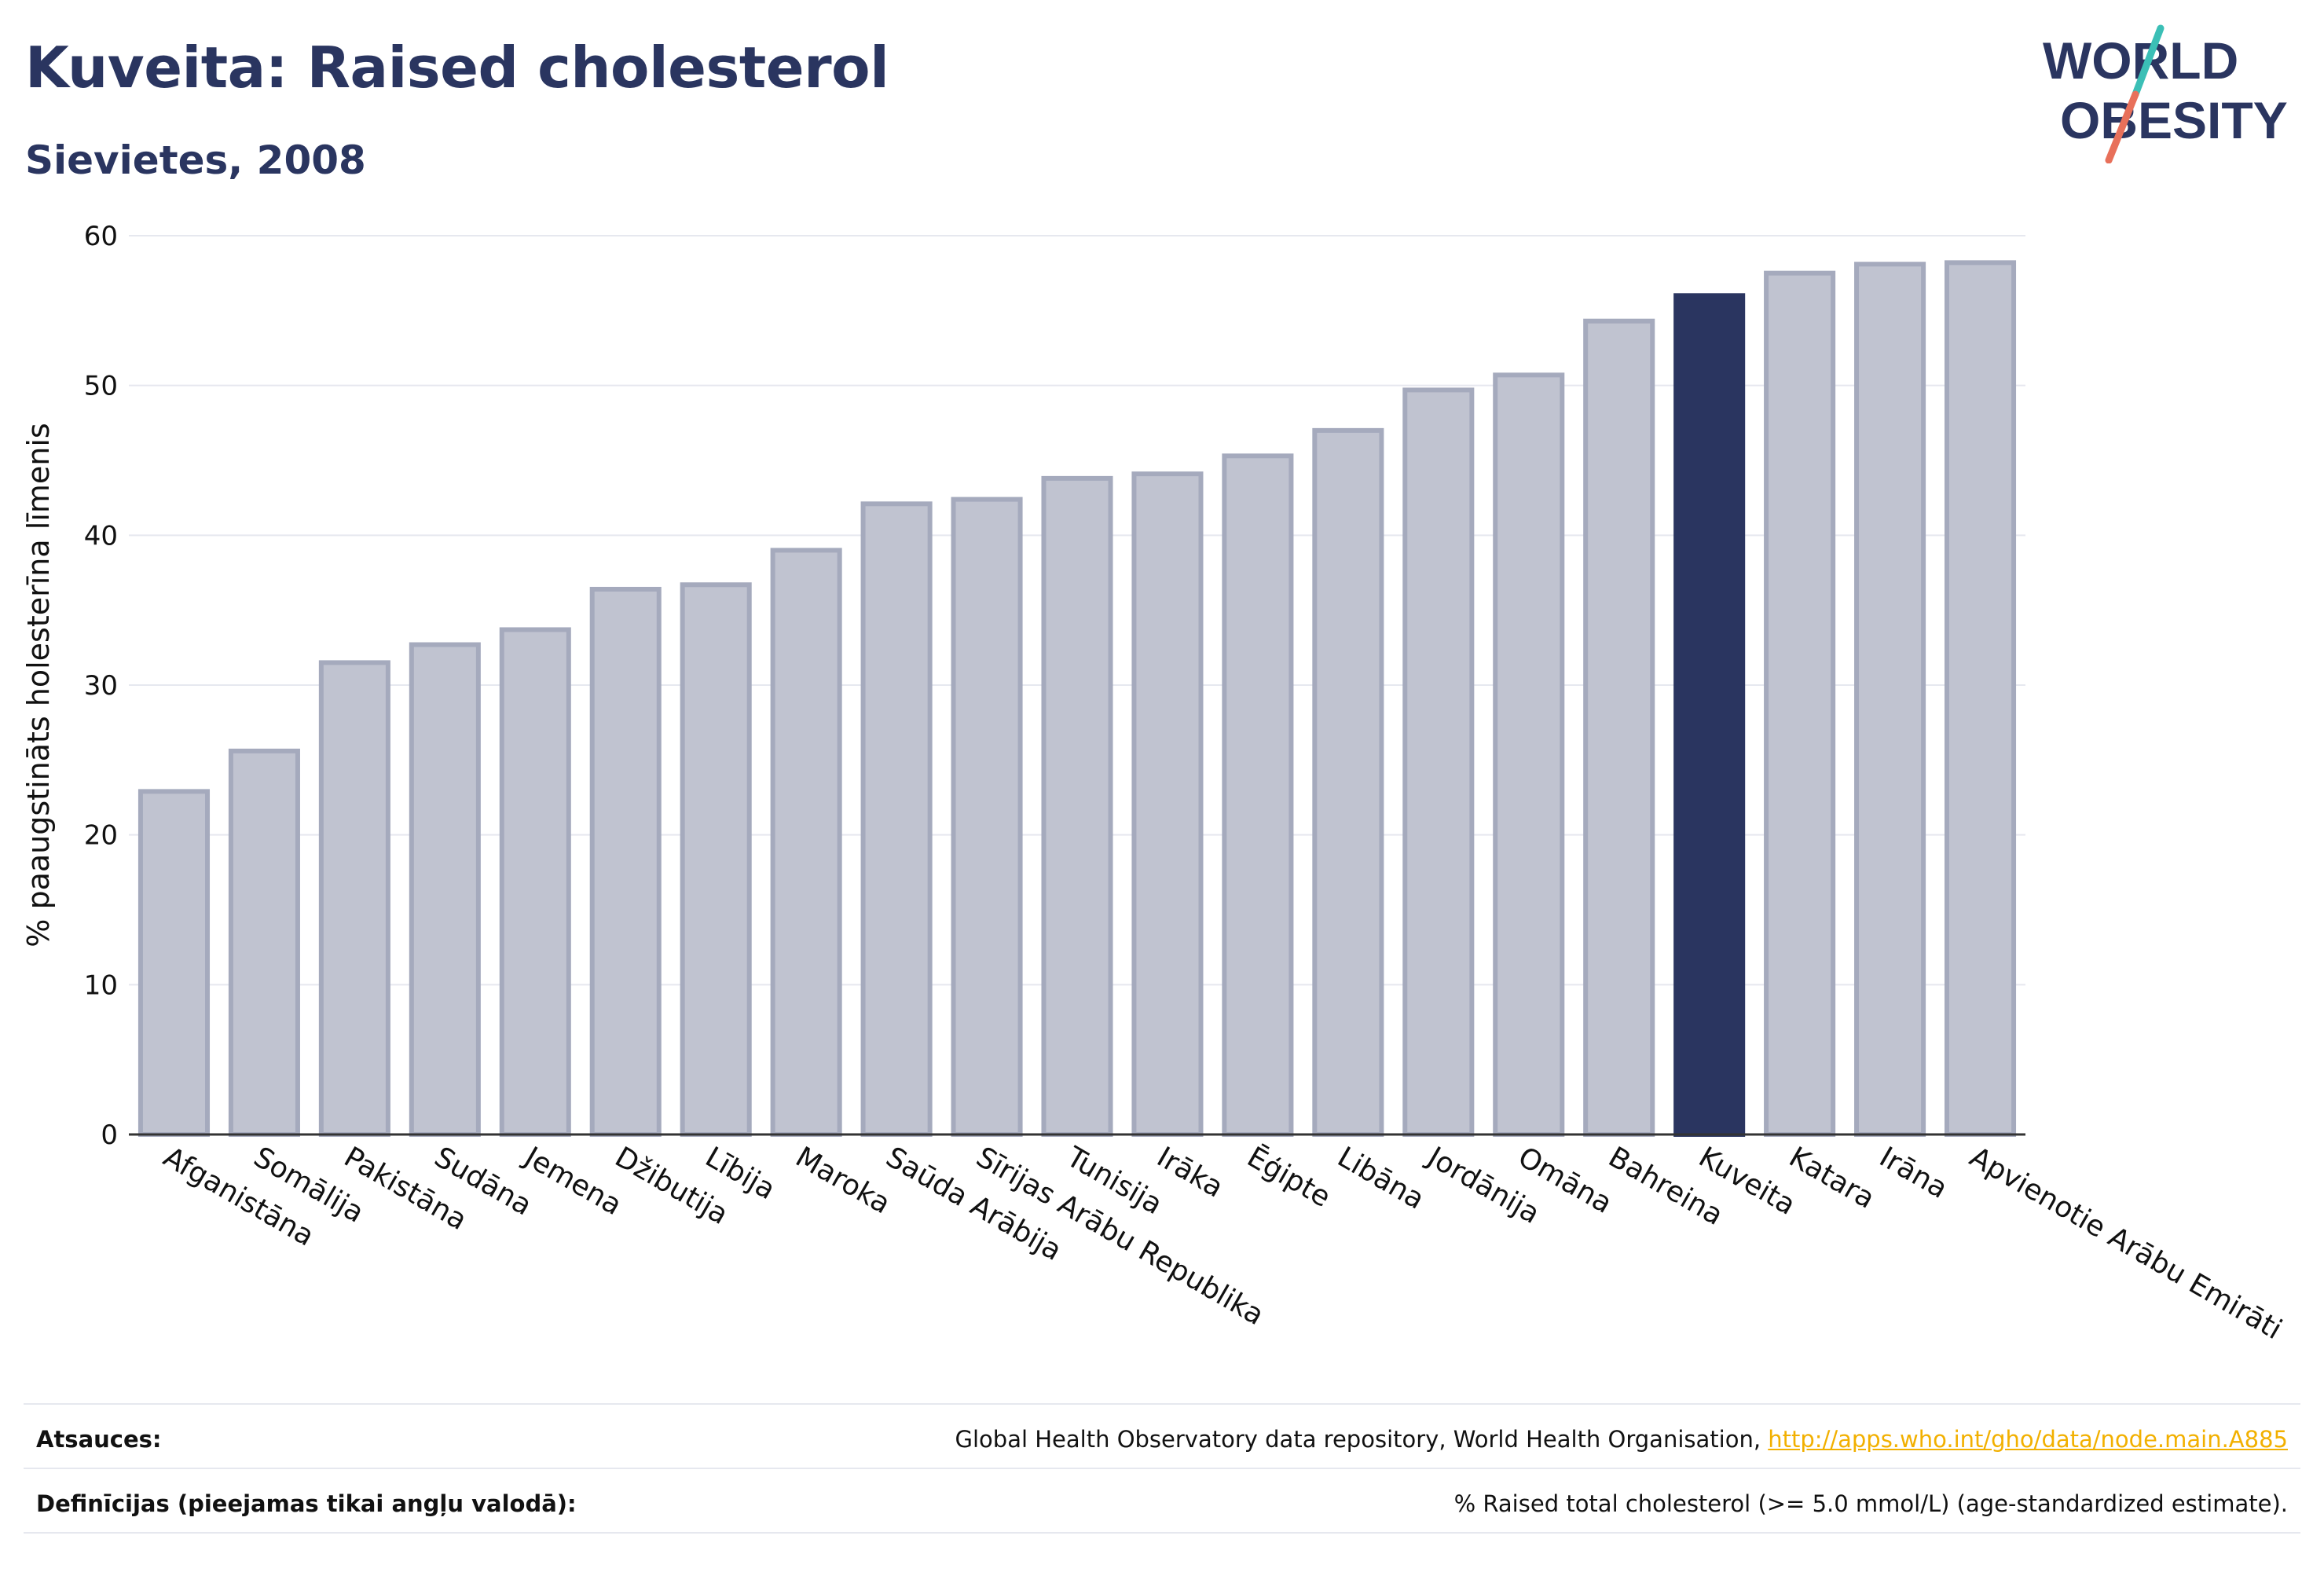  What do you see at coordinates (1348, 782) in the screenshot?
I see `bar-Libāna` at bounding box center [1348, 782].